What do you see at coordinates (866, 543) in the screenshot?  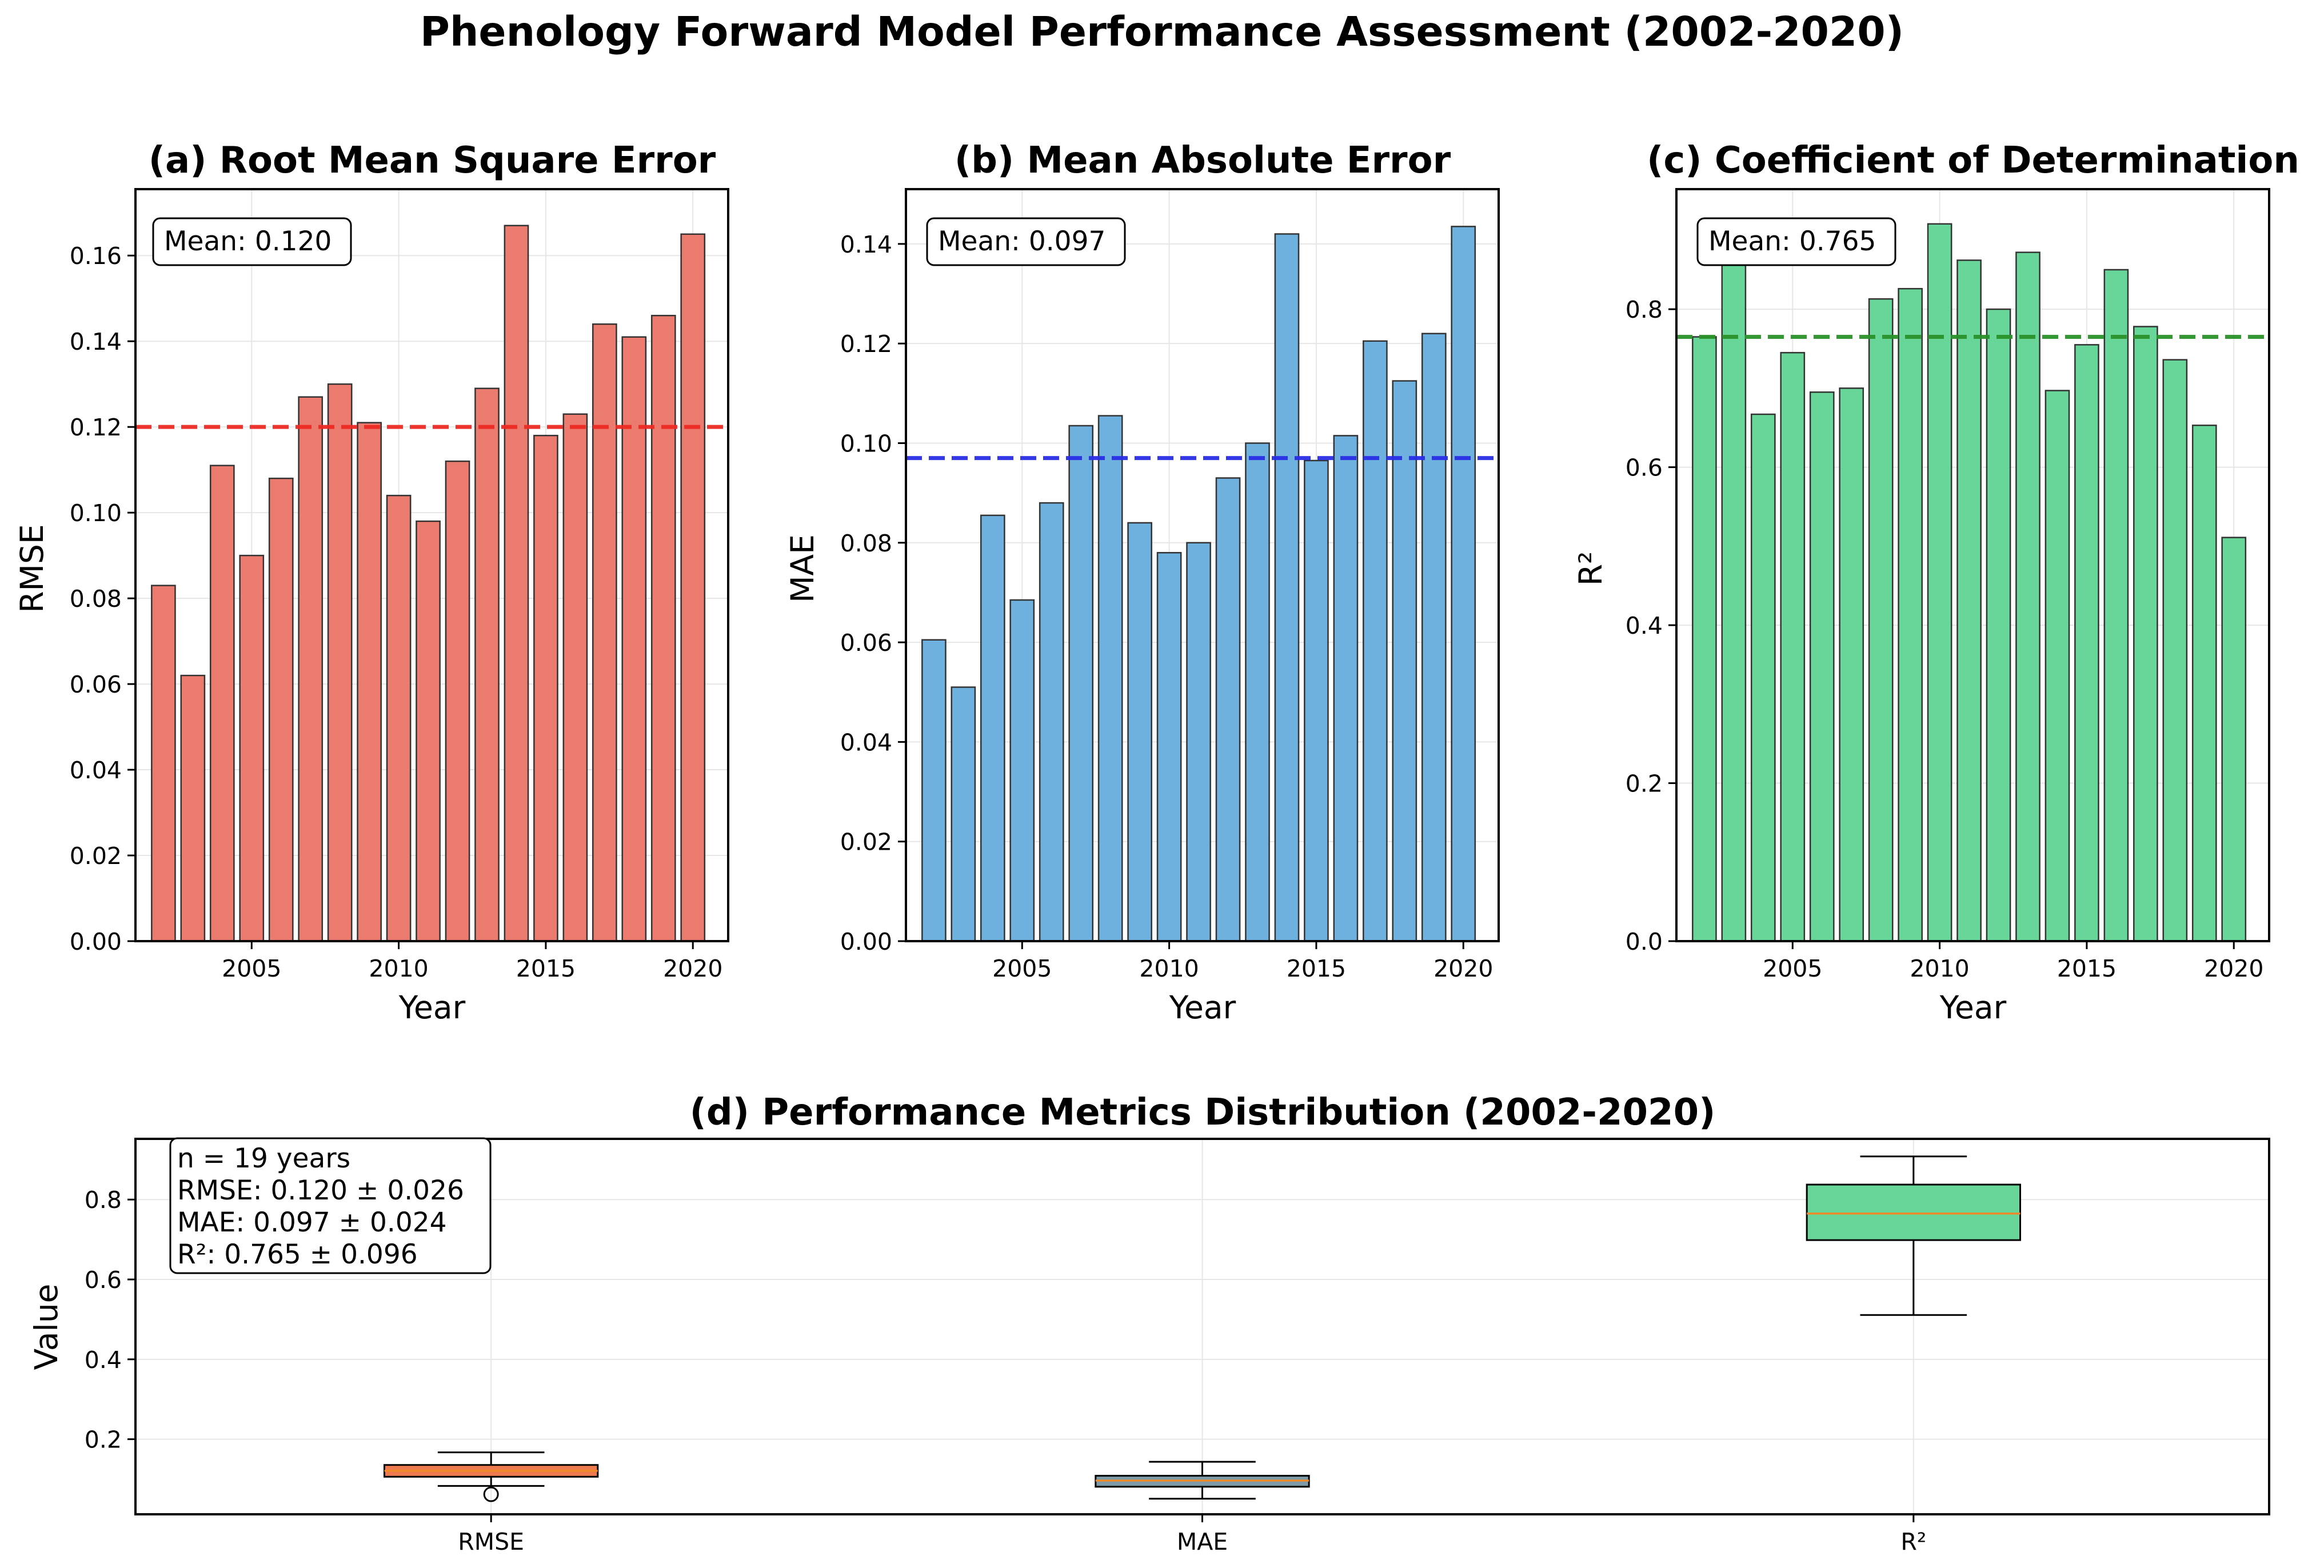 I see `mae-ytick-label: 0.08` at bounding box center [866, 543].